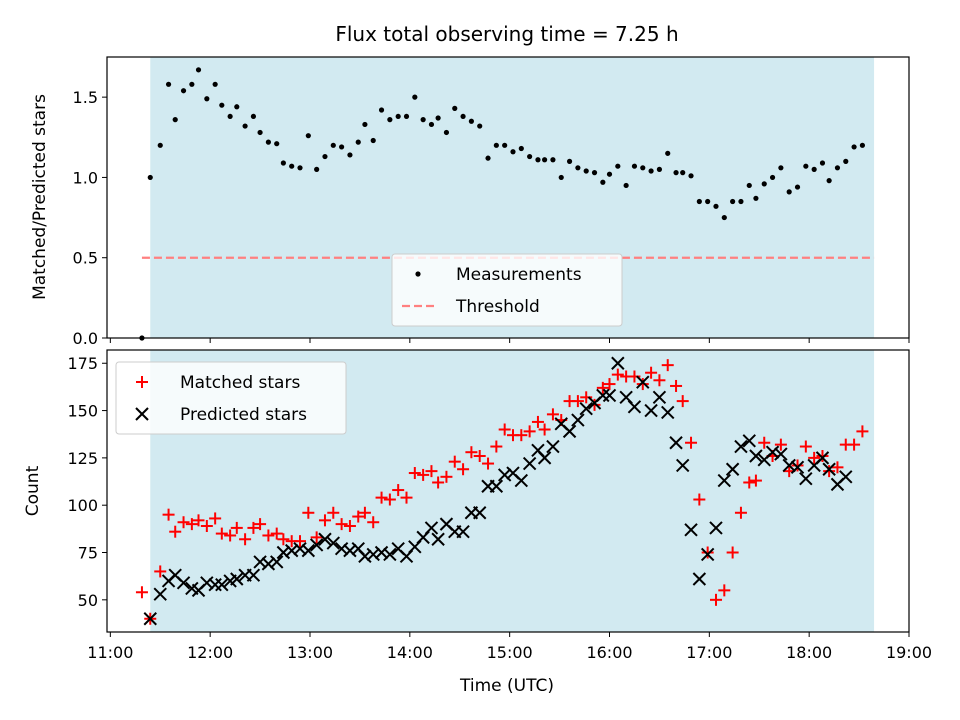 The image size is (960, 720). What do you see at coordinates (497, 307) in the screenshot?
I see `legend-label-threshold: Threshold` at bounding box center [497, 307].